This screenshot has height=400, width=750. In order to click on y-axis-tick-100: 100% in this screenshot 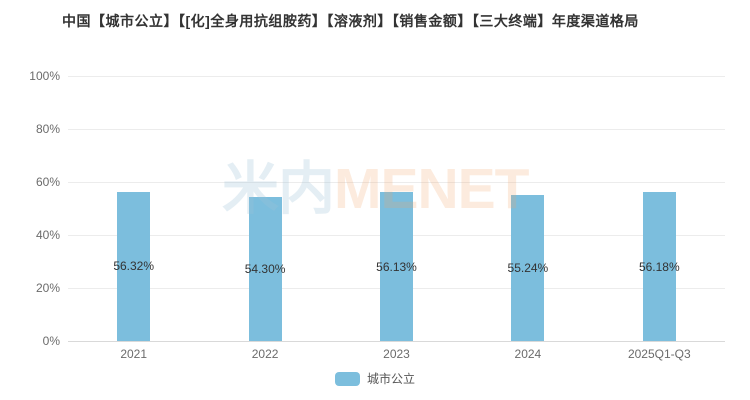, I will do `click(44, 76)`.